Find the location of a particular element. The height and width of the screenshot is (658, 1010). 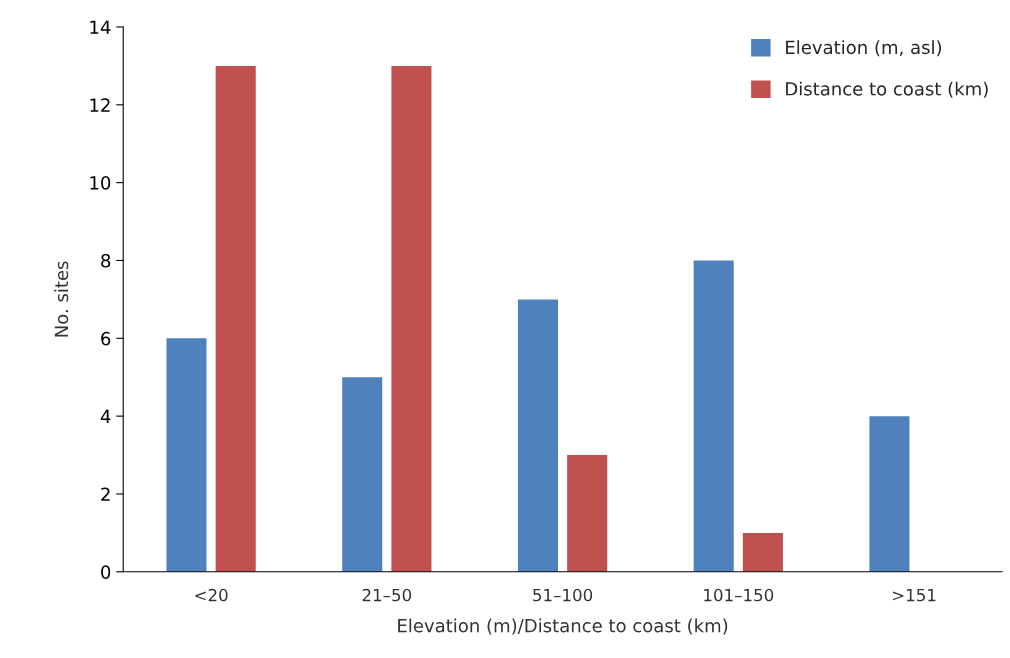

y-tick-label: 4 is located at coordinates (105, 416).